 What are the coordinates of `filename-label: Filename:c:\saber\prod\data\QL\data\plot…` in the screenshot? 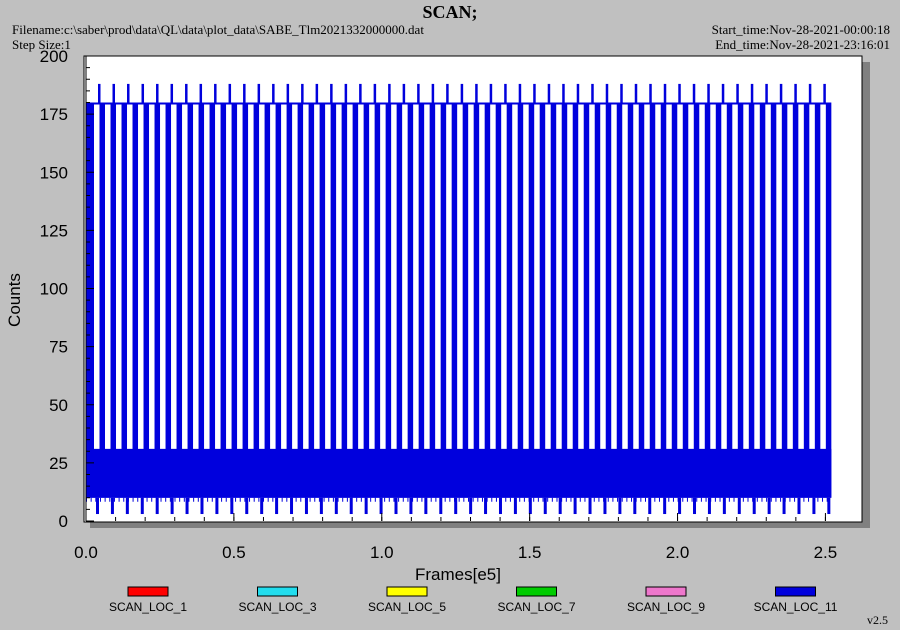 It's located at (218, 29).